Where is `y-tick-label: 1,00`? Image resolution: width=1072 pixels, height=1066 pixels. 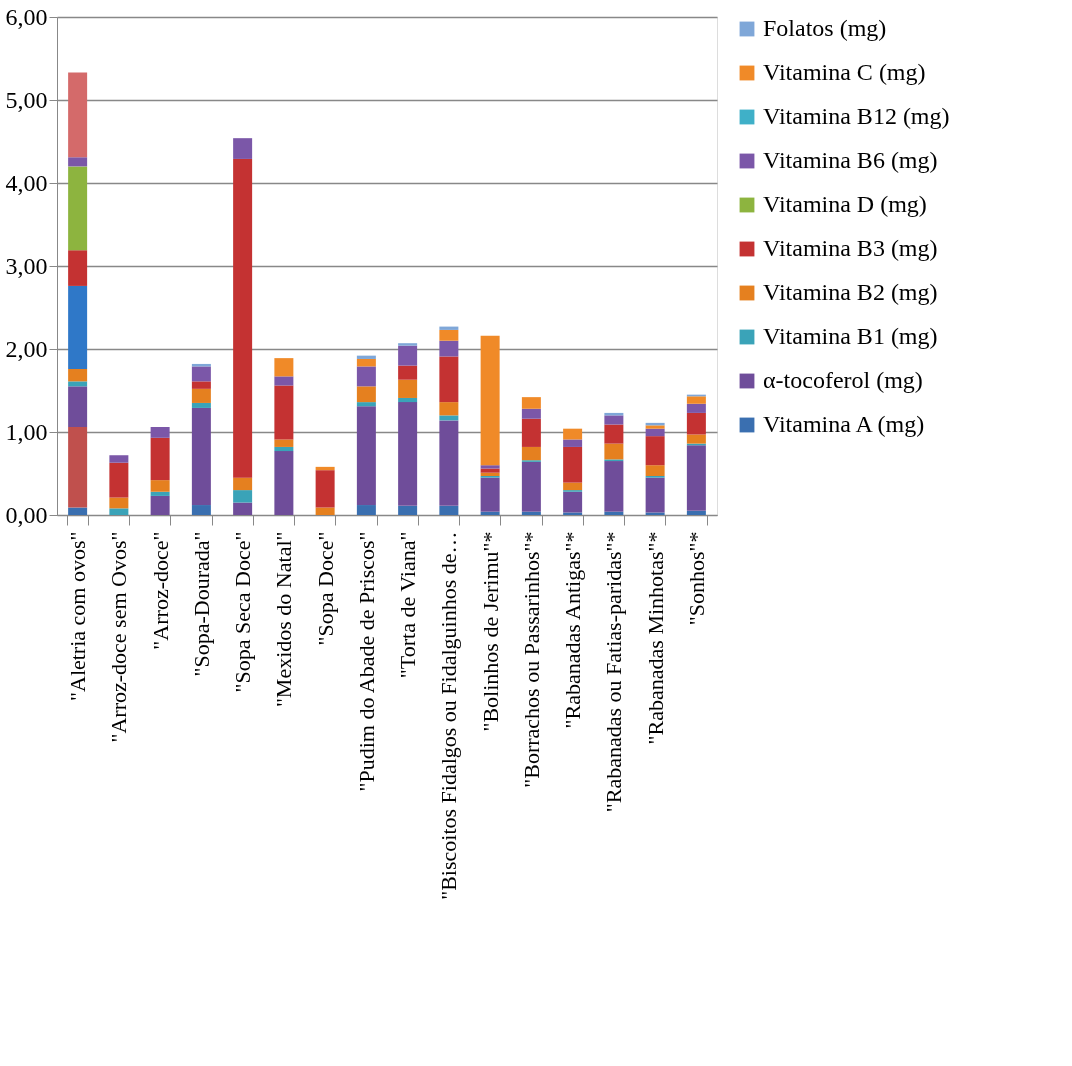
y-tick-label: 1,00 is located at coordinates (26, 431).